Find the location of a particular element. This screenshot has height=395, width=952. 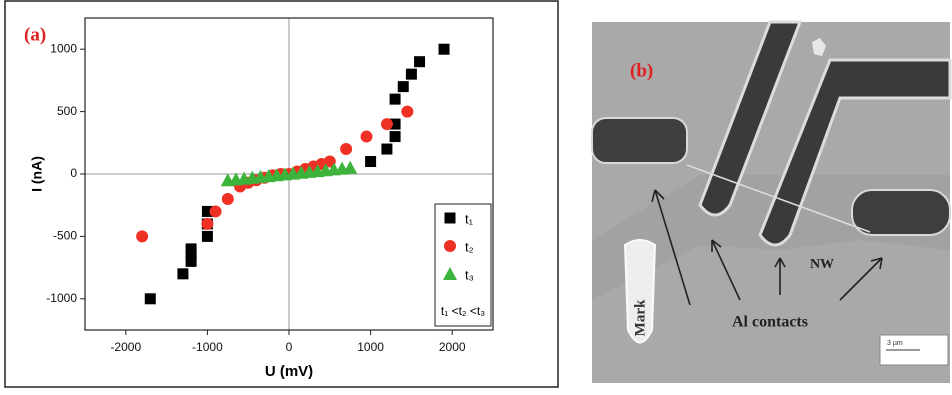

y-tick-label: -500 is located at coordinates (65, 236).